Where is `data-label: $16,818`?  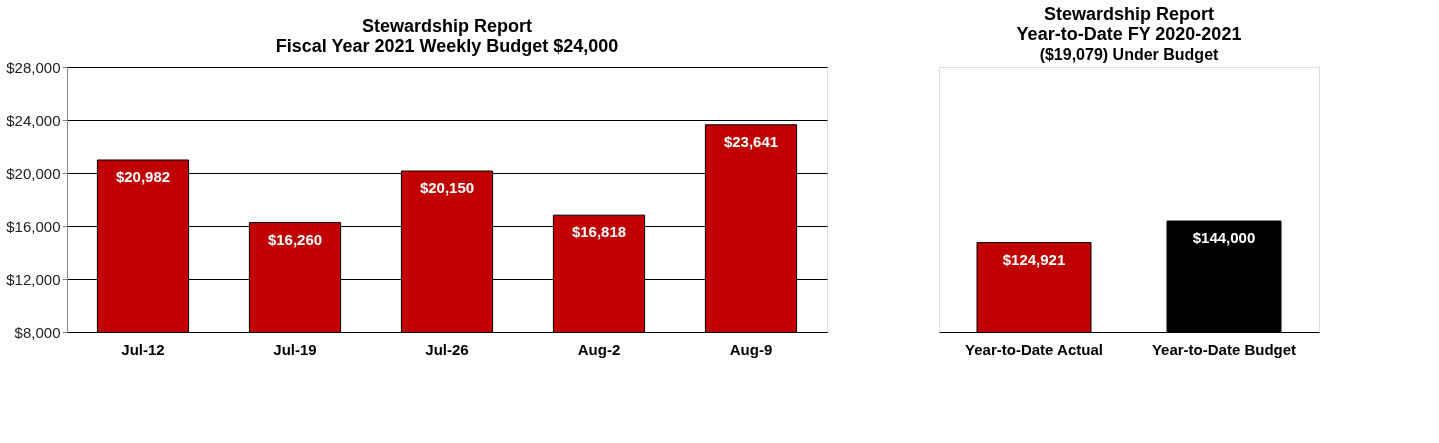 data-label: $16,818 is located at coordinates (599, 232).